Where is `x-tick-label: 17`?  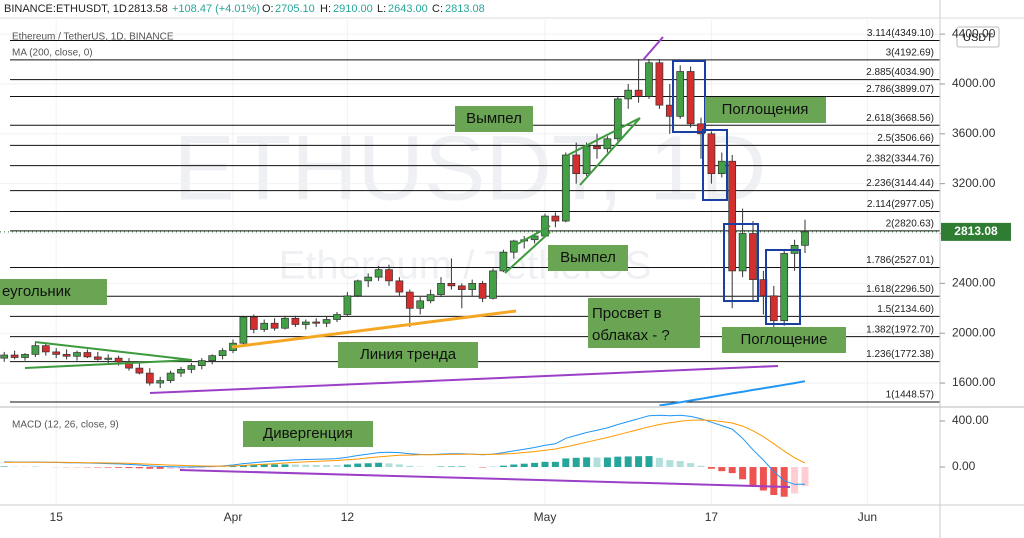
x-tick-label: 17 is located at coordinates (712, 517).